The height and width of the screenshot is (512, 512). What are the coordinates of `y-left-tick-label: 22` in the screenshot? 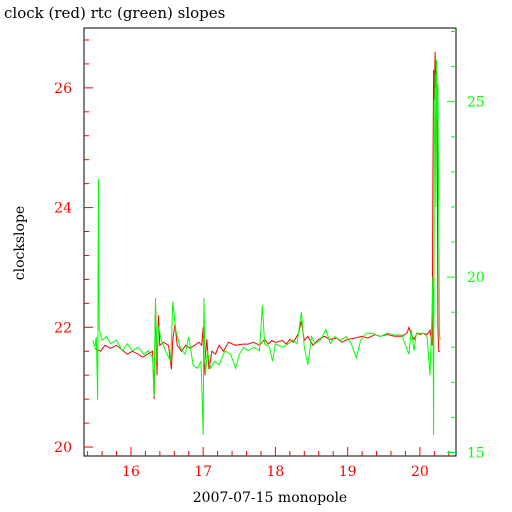 It's located at (63, 328).